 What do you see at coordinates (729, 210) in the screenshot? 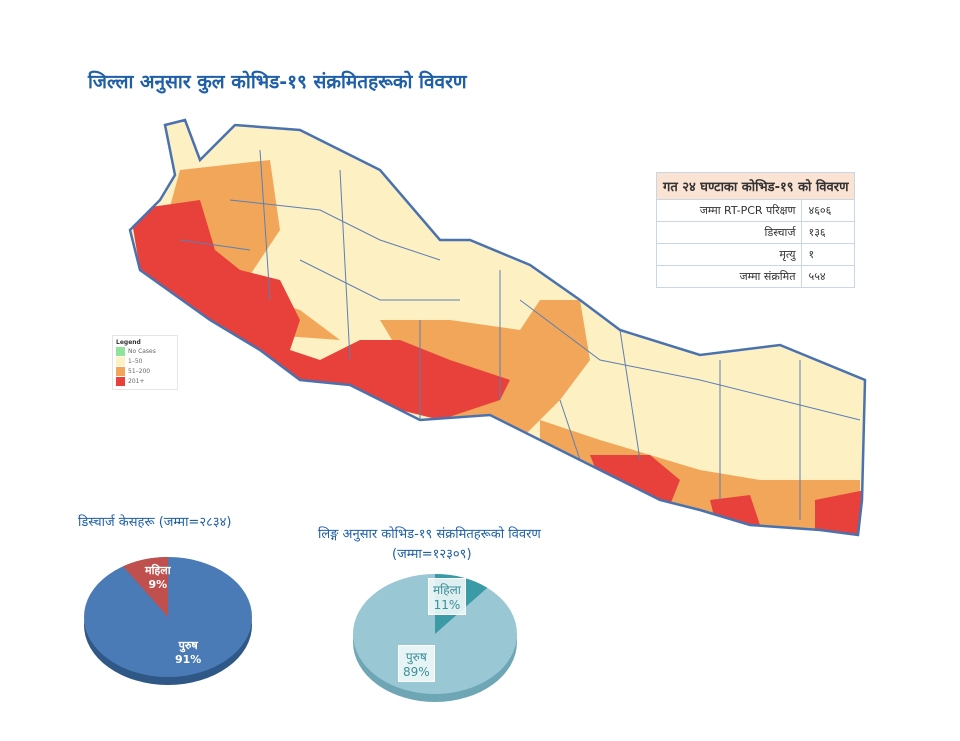
I see `stat-label: जम्मा RT-PCR परिक्षण` at bounding box center [729, 210].